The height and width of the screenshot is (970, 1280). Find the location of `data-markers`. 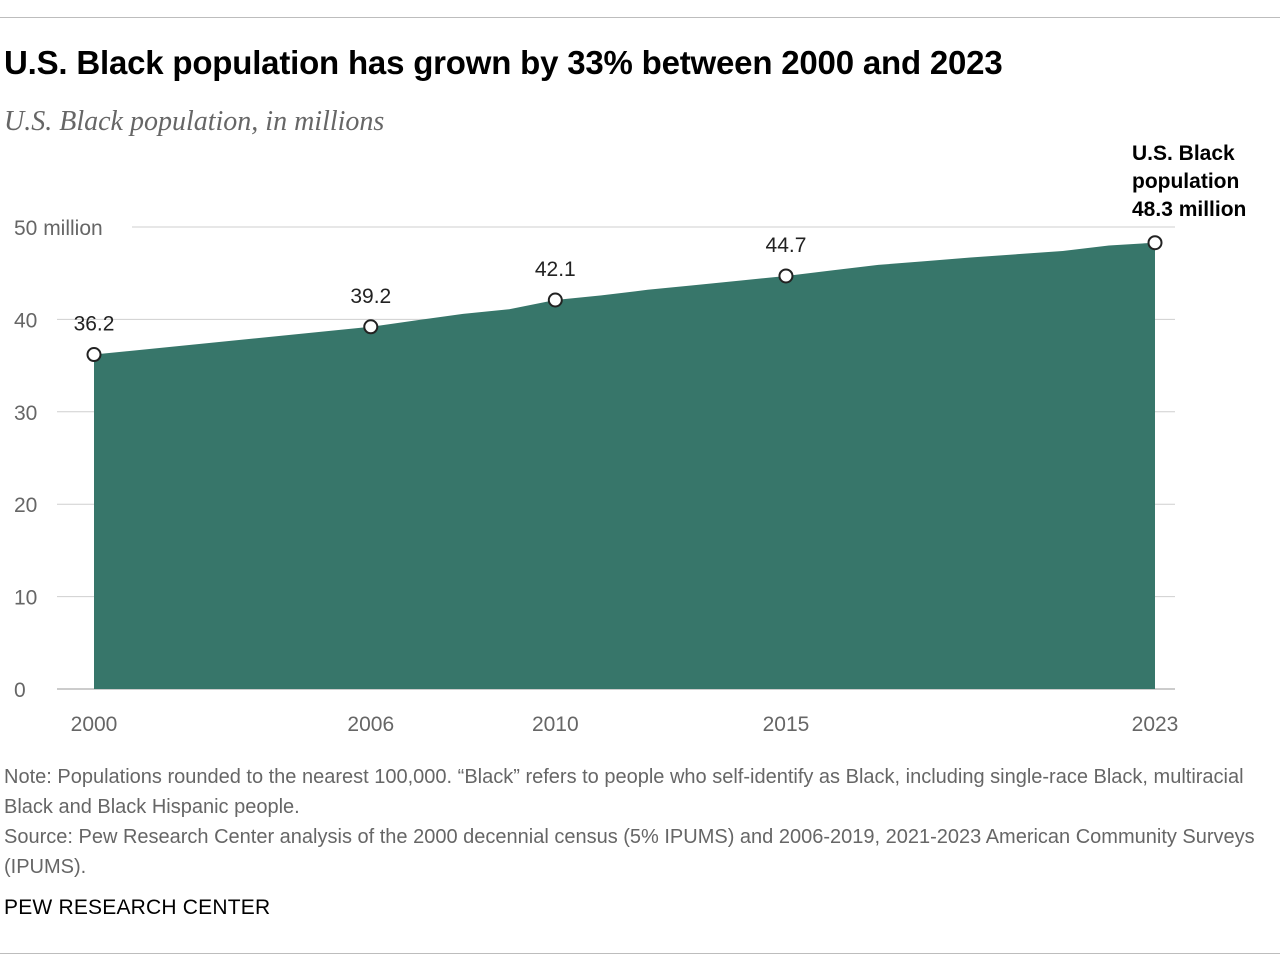

data-markers is located at coordinates (624, 299).